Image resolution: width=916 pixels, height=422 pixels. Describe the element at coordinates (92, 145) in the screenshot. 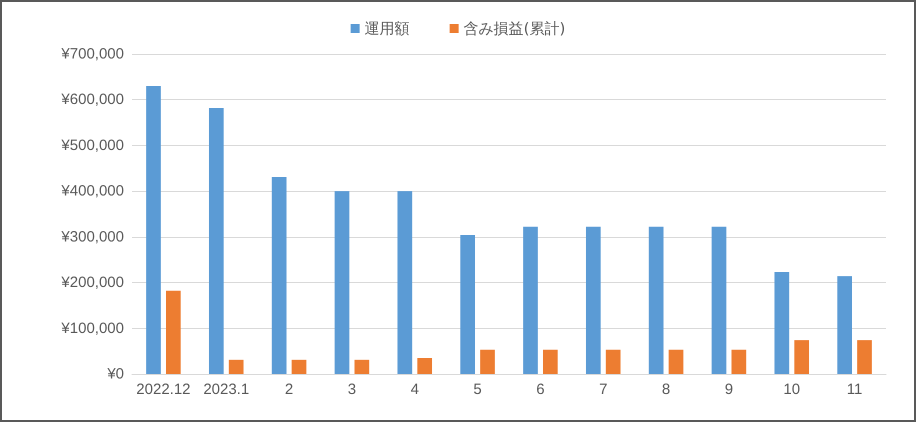

I see `y-tick-label: ¥500,000` at that location.